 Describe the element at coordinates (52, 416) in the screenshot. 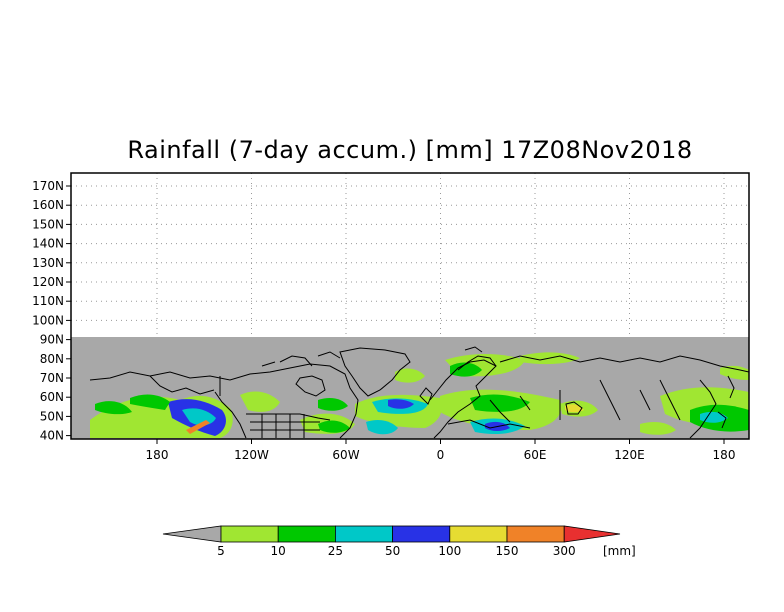

I see `lat-tick-label: 50N` at that location.